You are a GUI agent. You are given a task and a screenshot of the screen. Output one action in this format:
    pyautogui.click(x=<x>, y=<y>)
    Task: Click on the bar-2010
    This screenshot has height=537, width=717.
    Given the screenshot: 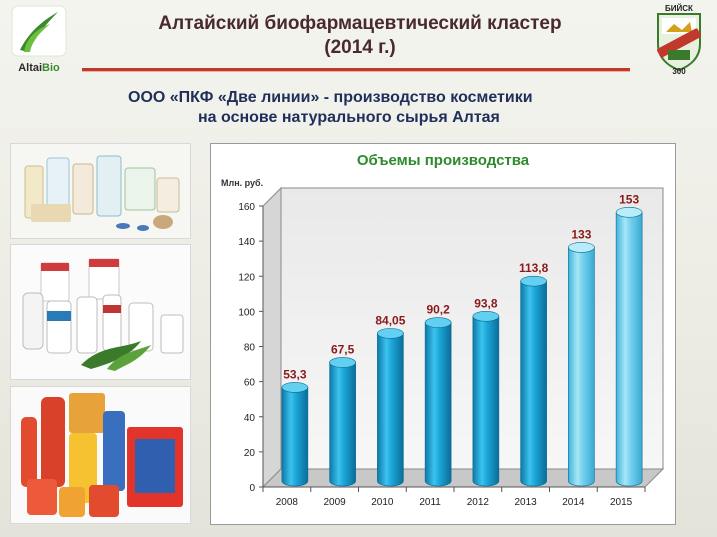 What is the action you would take?
    pyautogui.click(x=390, y=407)
    